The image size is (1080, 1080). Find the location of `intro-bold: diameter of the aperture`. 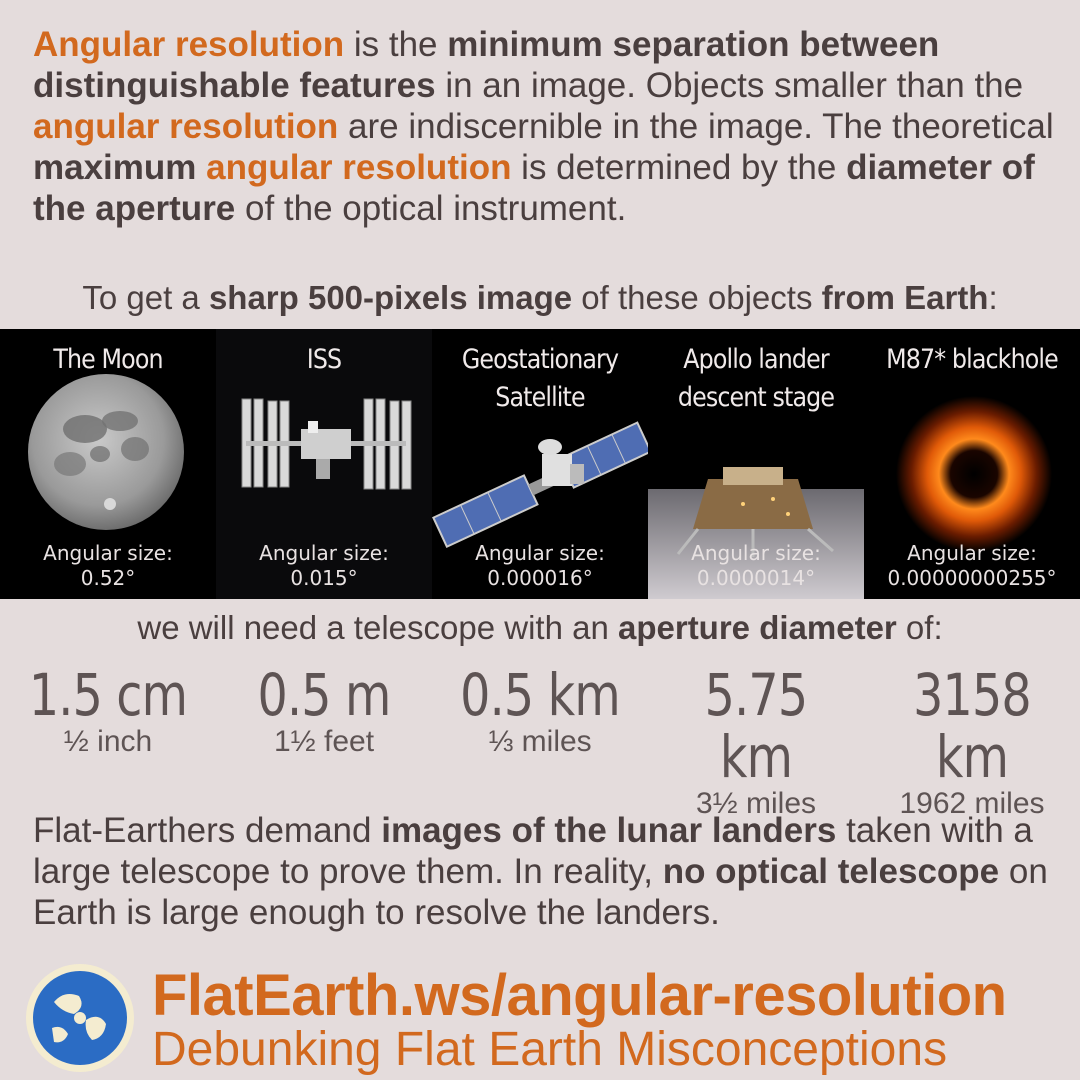

intro-bold: diameter of the aperture is located at coordinates (534, 188).